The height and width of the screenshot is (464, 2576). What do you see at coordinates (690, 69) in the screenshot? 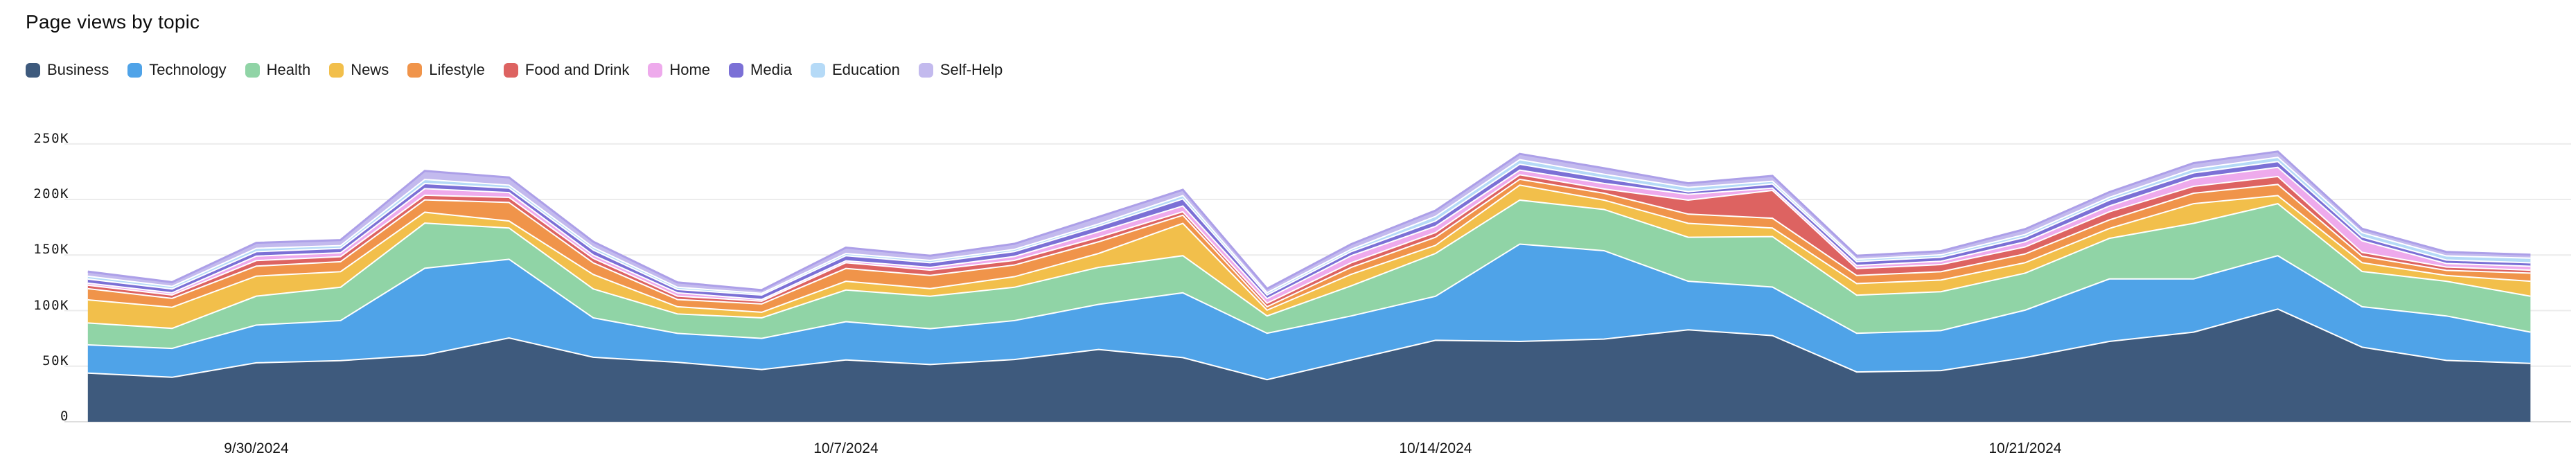
I see `legend-label: Home` at bounding box center [690, 69].